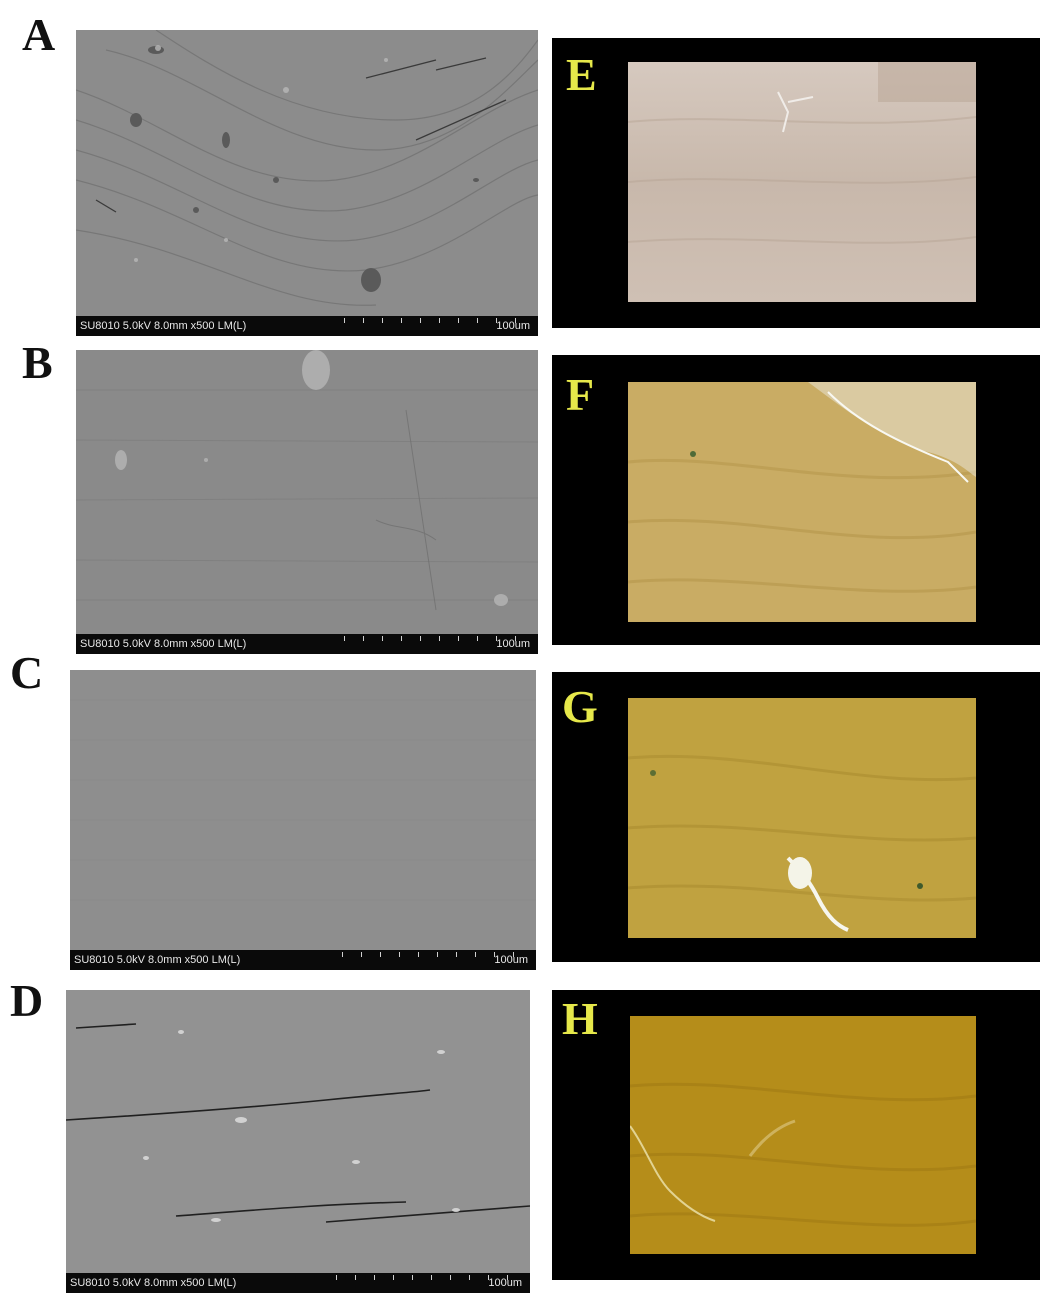 The width and height of the screenshot is (1040, 1293). Describe the element at coordinates (307, 492) in the screenshot. I see `sem-texture-b` at that location.